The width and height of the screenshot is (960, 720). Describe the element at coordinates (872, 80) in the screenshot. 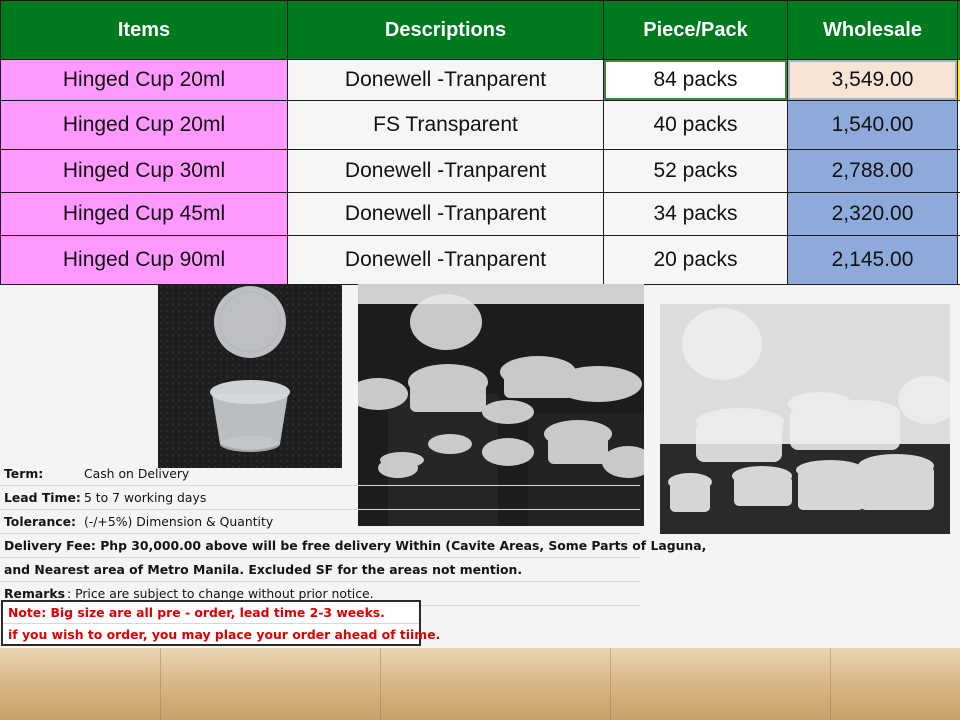

I see `wholesale-cell: 3,549.00` at that location.